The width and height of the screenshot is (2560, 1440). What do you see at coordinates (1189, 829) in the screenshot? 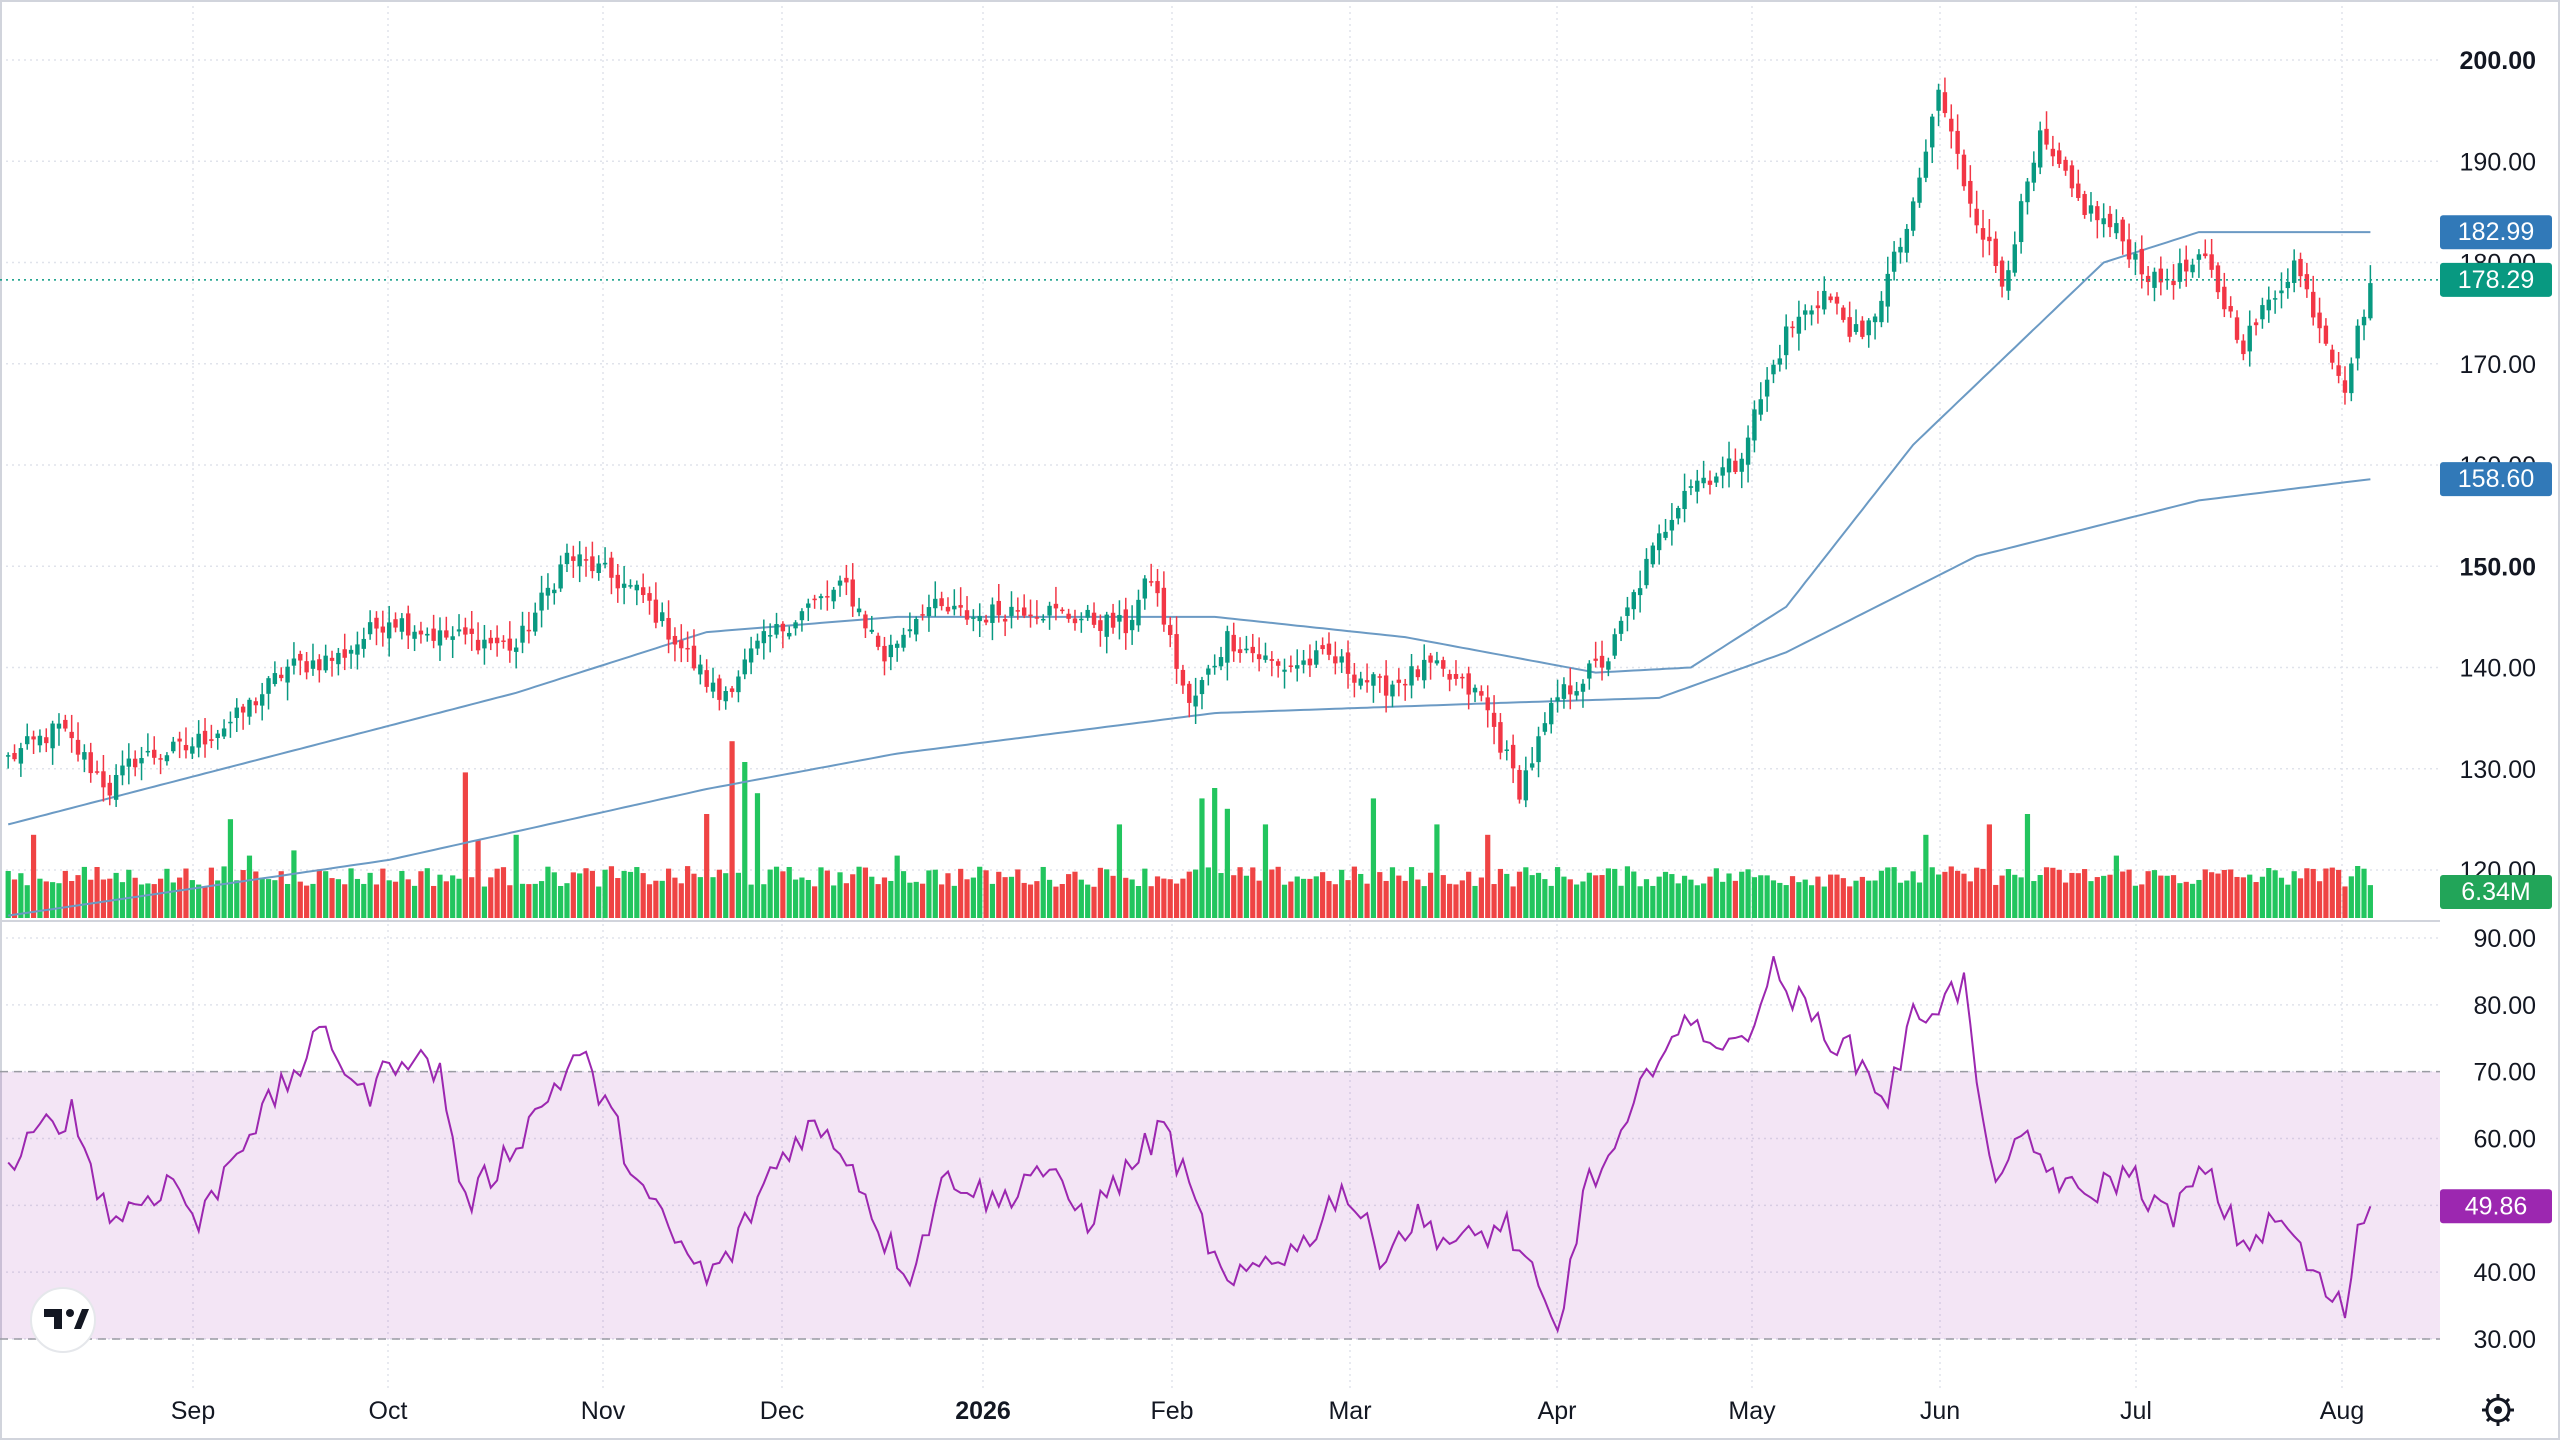
I see `volume-bars` at bounding box center [1189, 829].